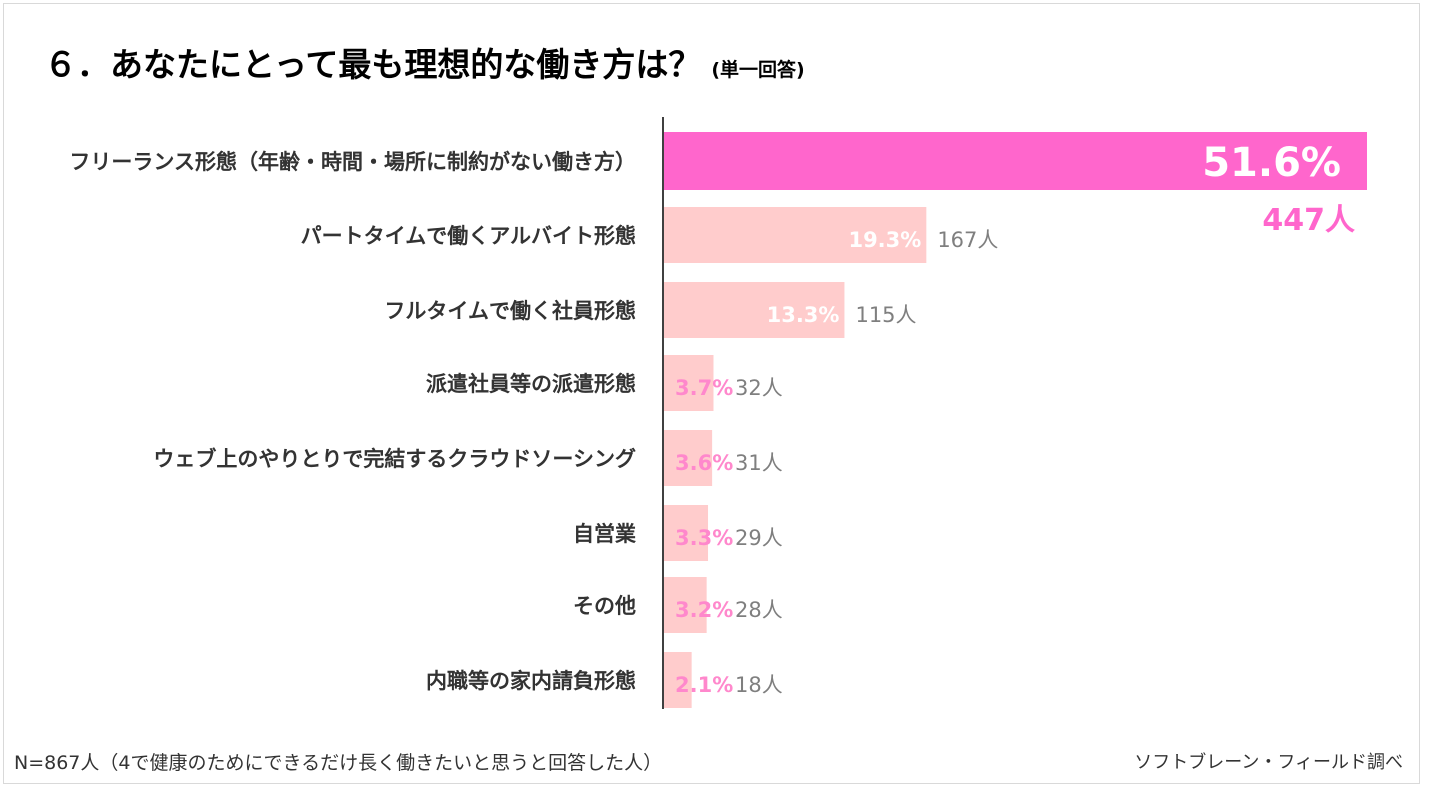 This screenshot has height=790, width=1441. Describe the element at coordinates (759, 610) in the screenshot. I see `count-label-6: 28人` at that location.